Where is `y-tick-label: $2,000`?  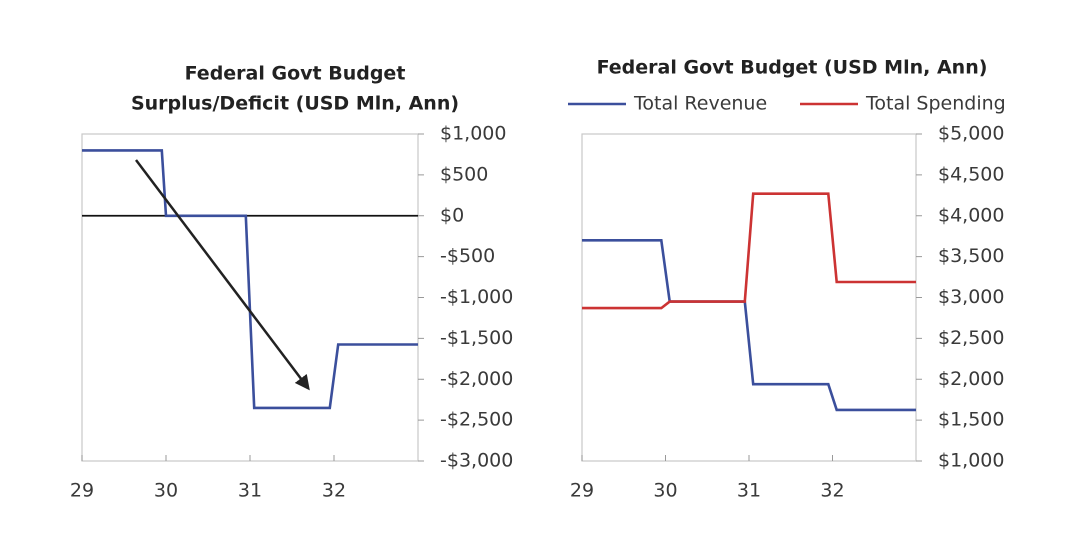
y-tick-label: $2,000 is located at coordinates (971, 379).